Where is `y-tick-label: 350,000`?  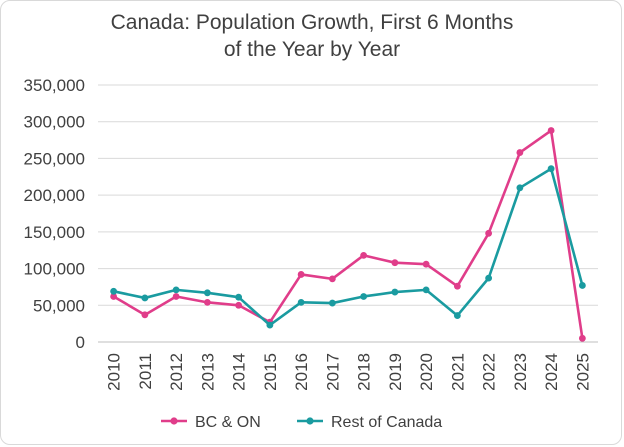
y-tick-label: 350,000 is located at coordinates (54, 85).